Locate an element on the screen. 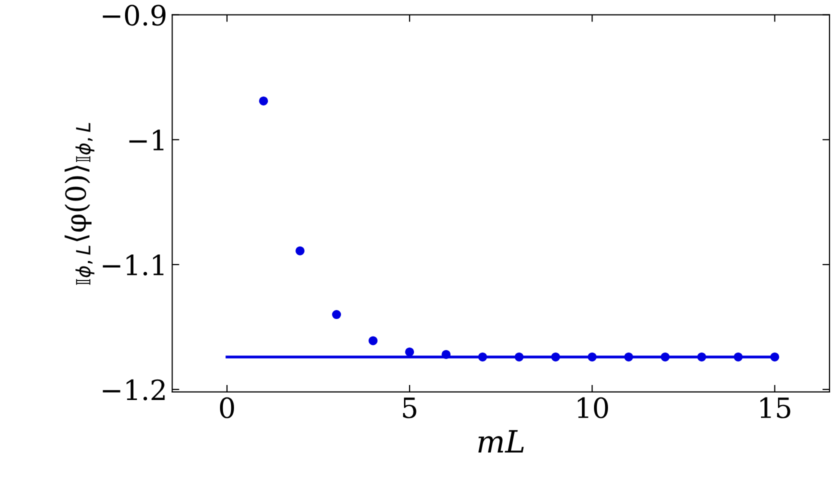  x-tick-label: 0 is located at coordinates (227, 407).